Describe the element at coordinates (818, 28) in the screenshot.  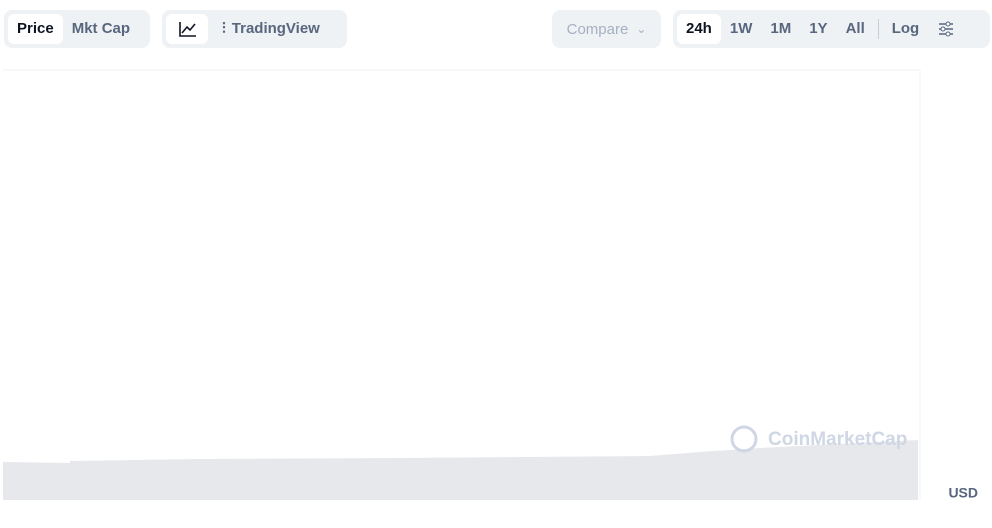
I see `range-button: 1Y` at that location.